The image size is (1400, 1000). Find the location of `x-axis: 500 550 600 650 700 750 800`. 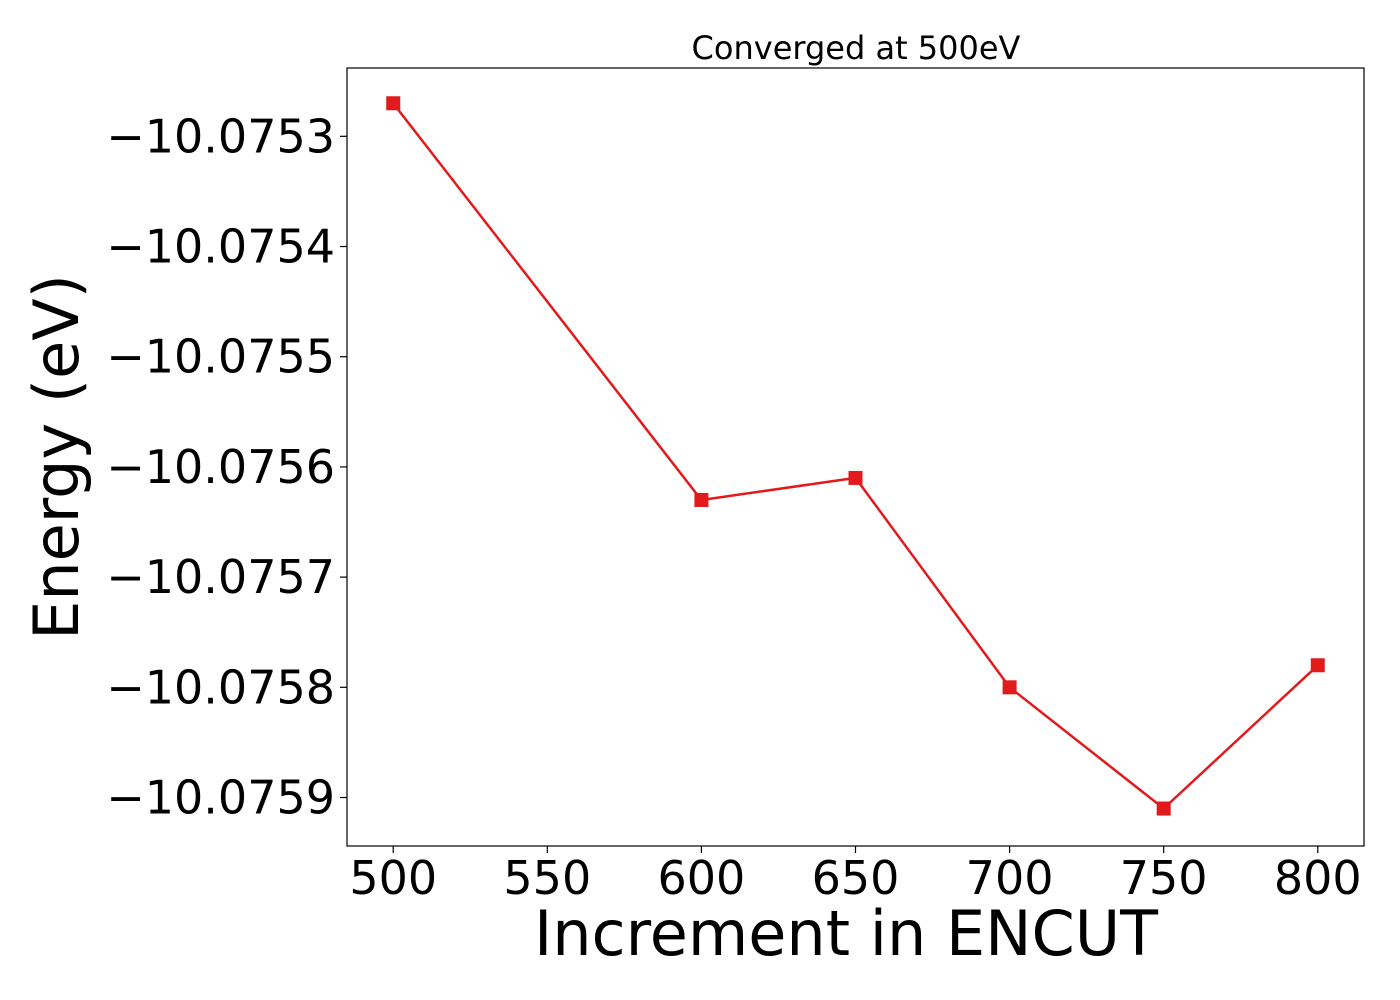

x-axis: 500 550 600 650 700 750 800 is located at coordinates (855, 875).